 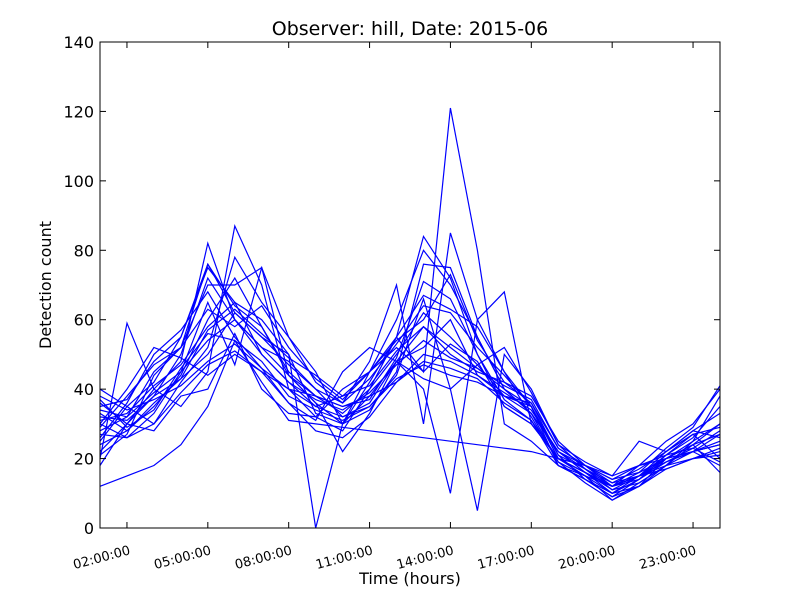 What do you see at coordinates (78, 111) in the screenshot?
I see `y-tick-label: 120` at bounding box center [78, 111].